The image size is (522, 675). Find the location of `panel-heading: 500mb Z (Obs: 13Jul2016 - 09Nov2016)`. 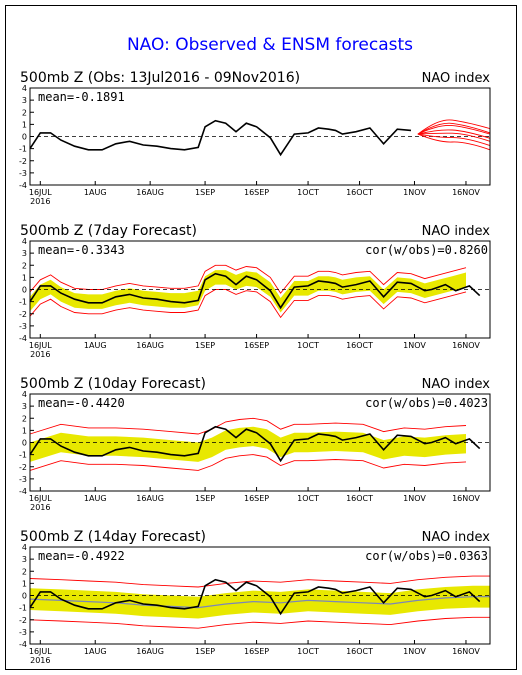

panel-heading: 500mb Z (Obs: 13Jul2016 - 09Nov2016) is located at coordinates (160, 78).